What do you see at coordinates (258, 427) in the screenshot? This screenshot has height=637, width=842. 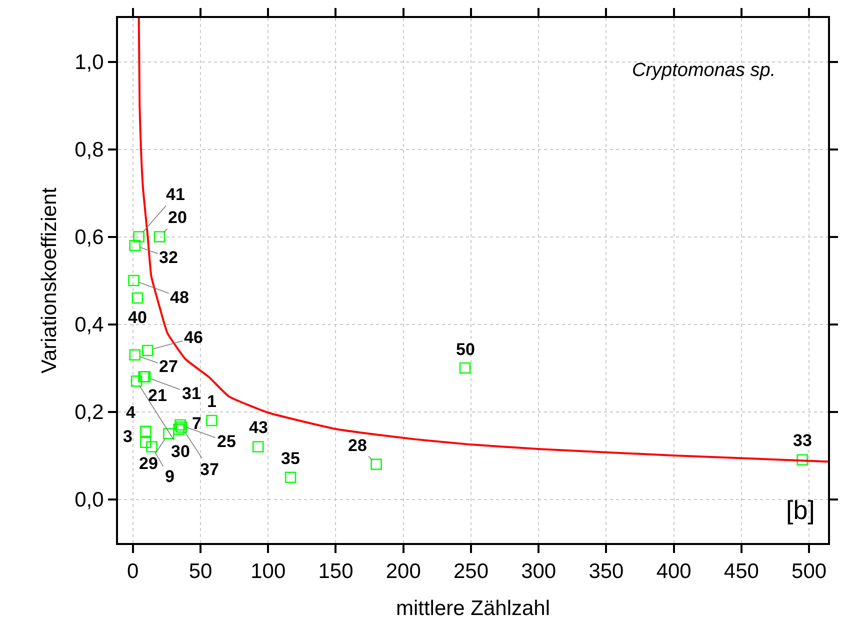 I see `annotation: 43` at bounding box center [258, 427].